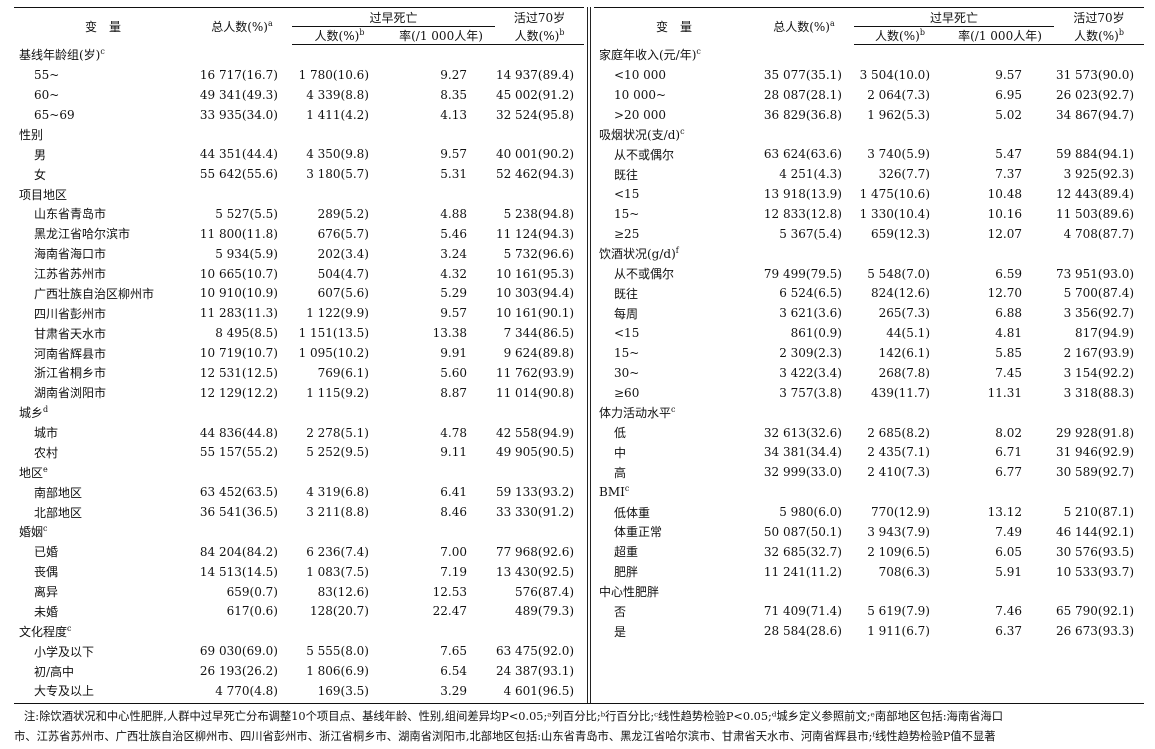 This screenshot has width=1155, height=749. Describe the element at coordinates (620, 631) in the screenshot. I see `row-label: 是` at that location.